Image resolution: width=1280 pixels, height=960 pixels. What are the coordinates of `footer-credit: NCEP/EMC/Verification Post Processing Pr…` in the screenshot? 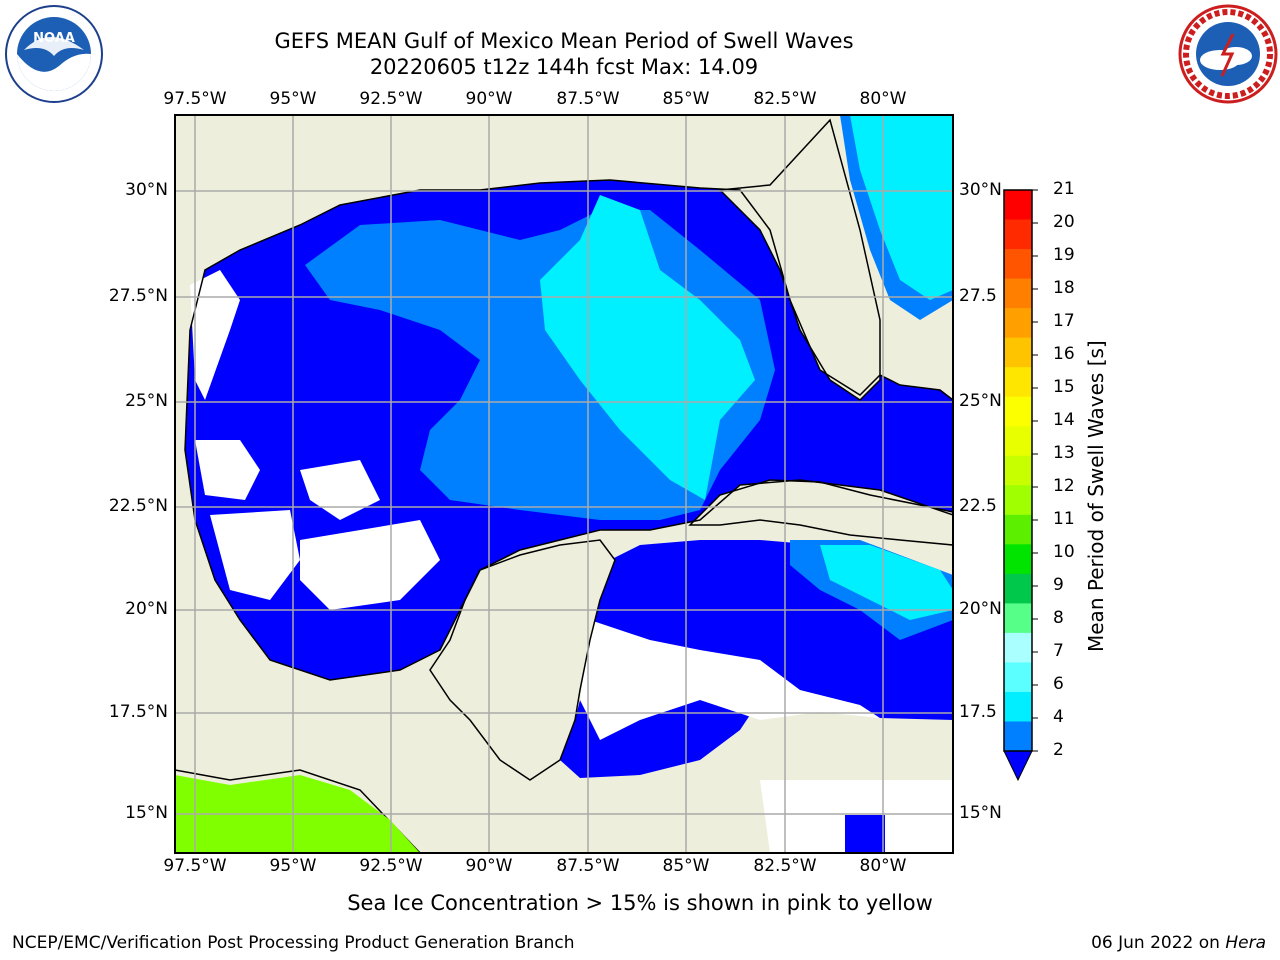 It's located at (293, 943).